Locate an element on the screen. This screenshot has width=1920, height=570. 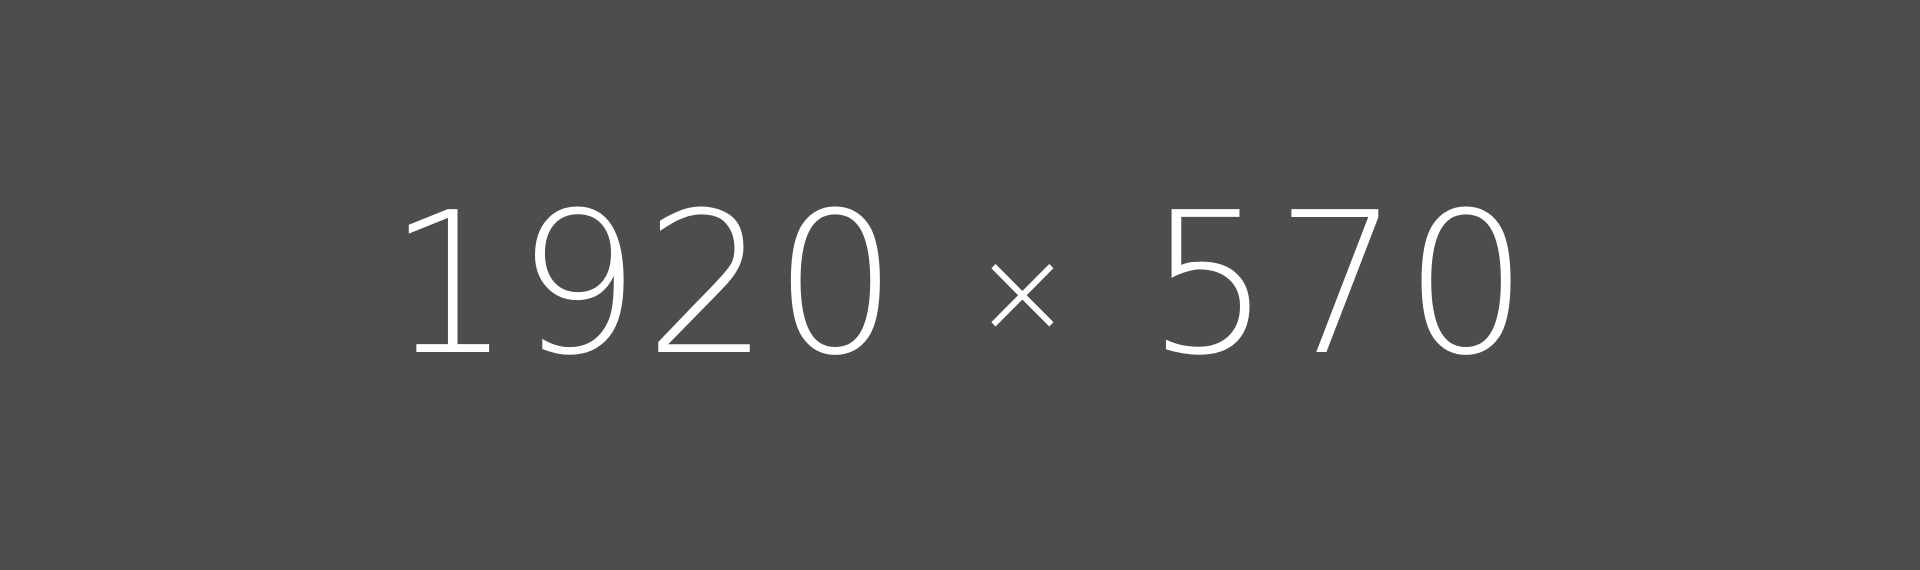
height-value: 570 is located at coordinates (1339, 285).